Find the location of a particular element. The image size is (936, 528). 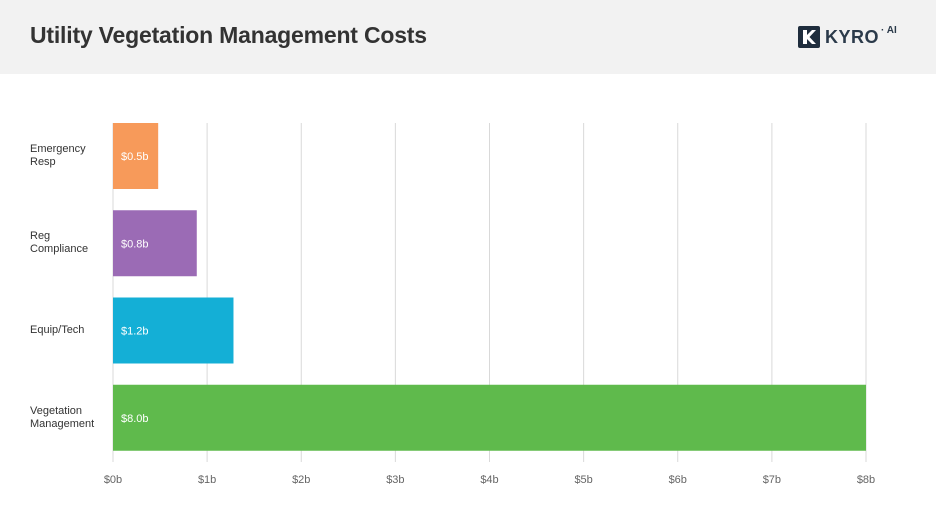

category-label-line: Resp is located at coordinates (43, 162).